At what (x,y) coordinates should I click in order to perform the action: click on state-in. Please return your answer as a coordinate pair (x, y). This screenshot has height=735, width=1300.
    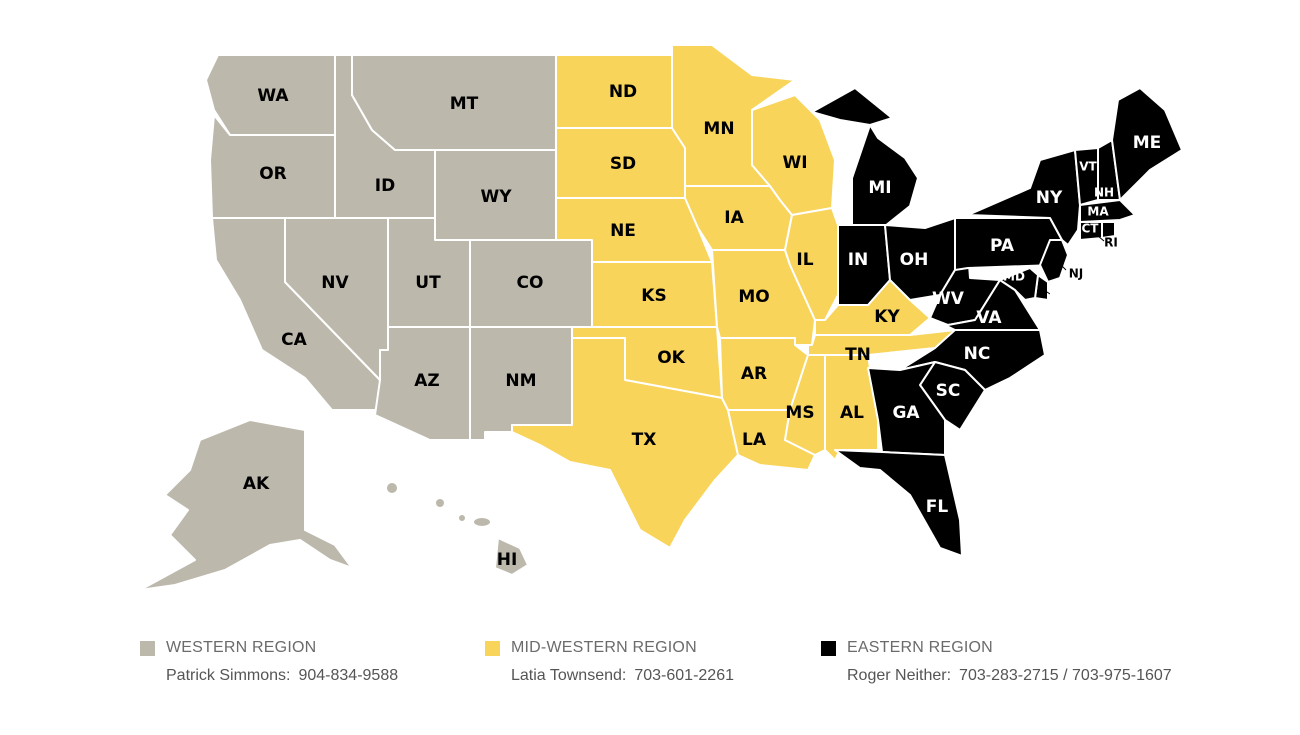
    Looking at the image, I should click on (864, 265).